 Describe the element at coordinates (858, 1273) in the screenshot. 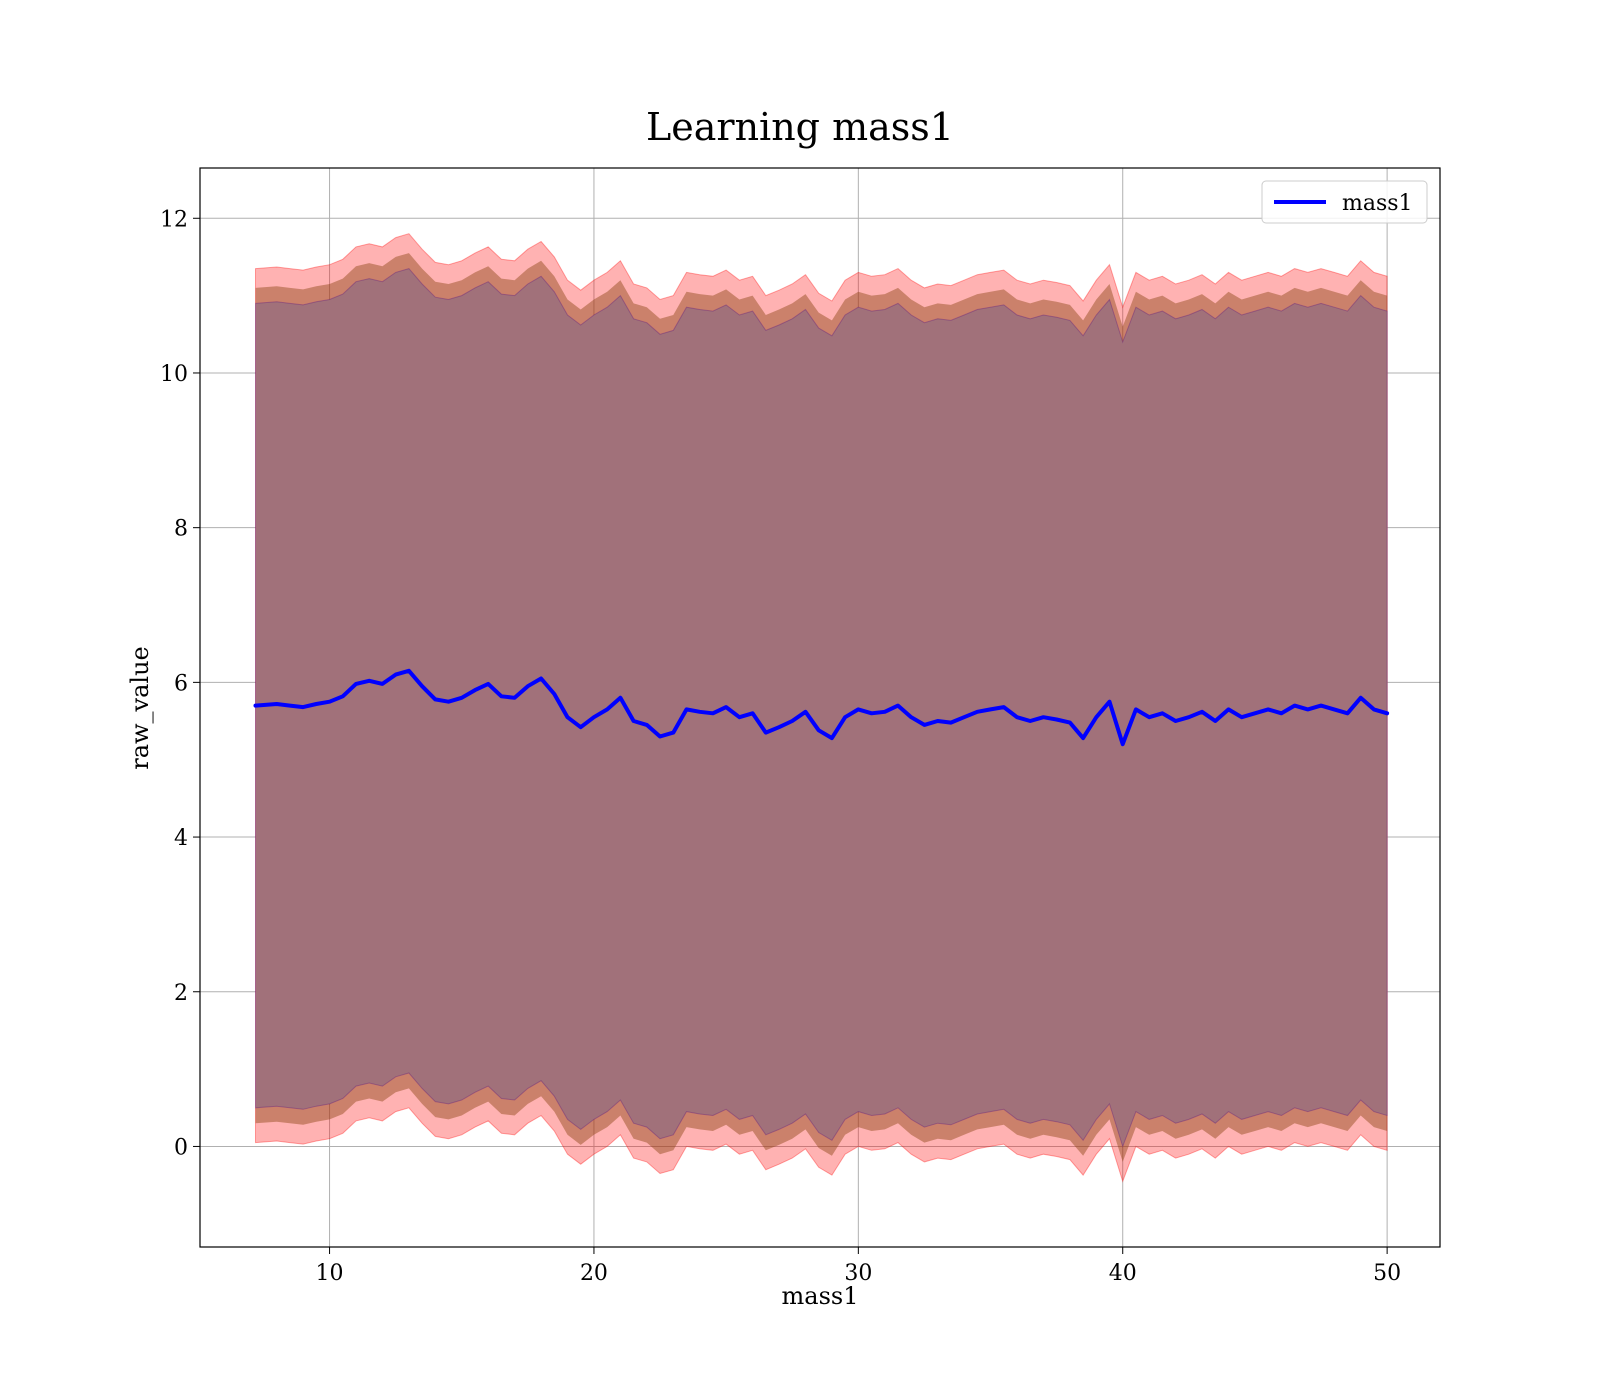

I see `x-tick-label: 30` at that location.